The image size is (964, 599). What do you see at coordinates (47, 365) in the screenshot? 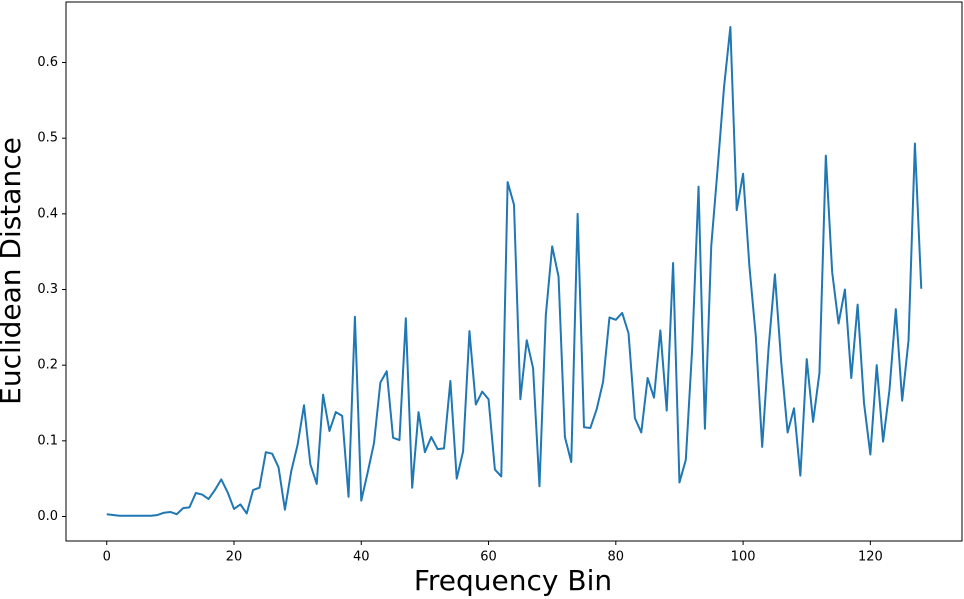
I see `y-tick-label: 0.2` at bounding box center [47, 365].